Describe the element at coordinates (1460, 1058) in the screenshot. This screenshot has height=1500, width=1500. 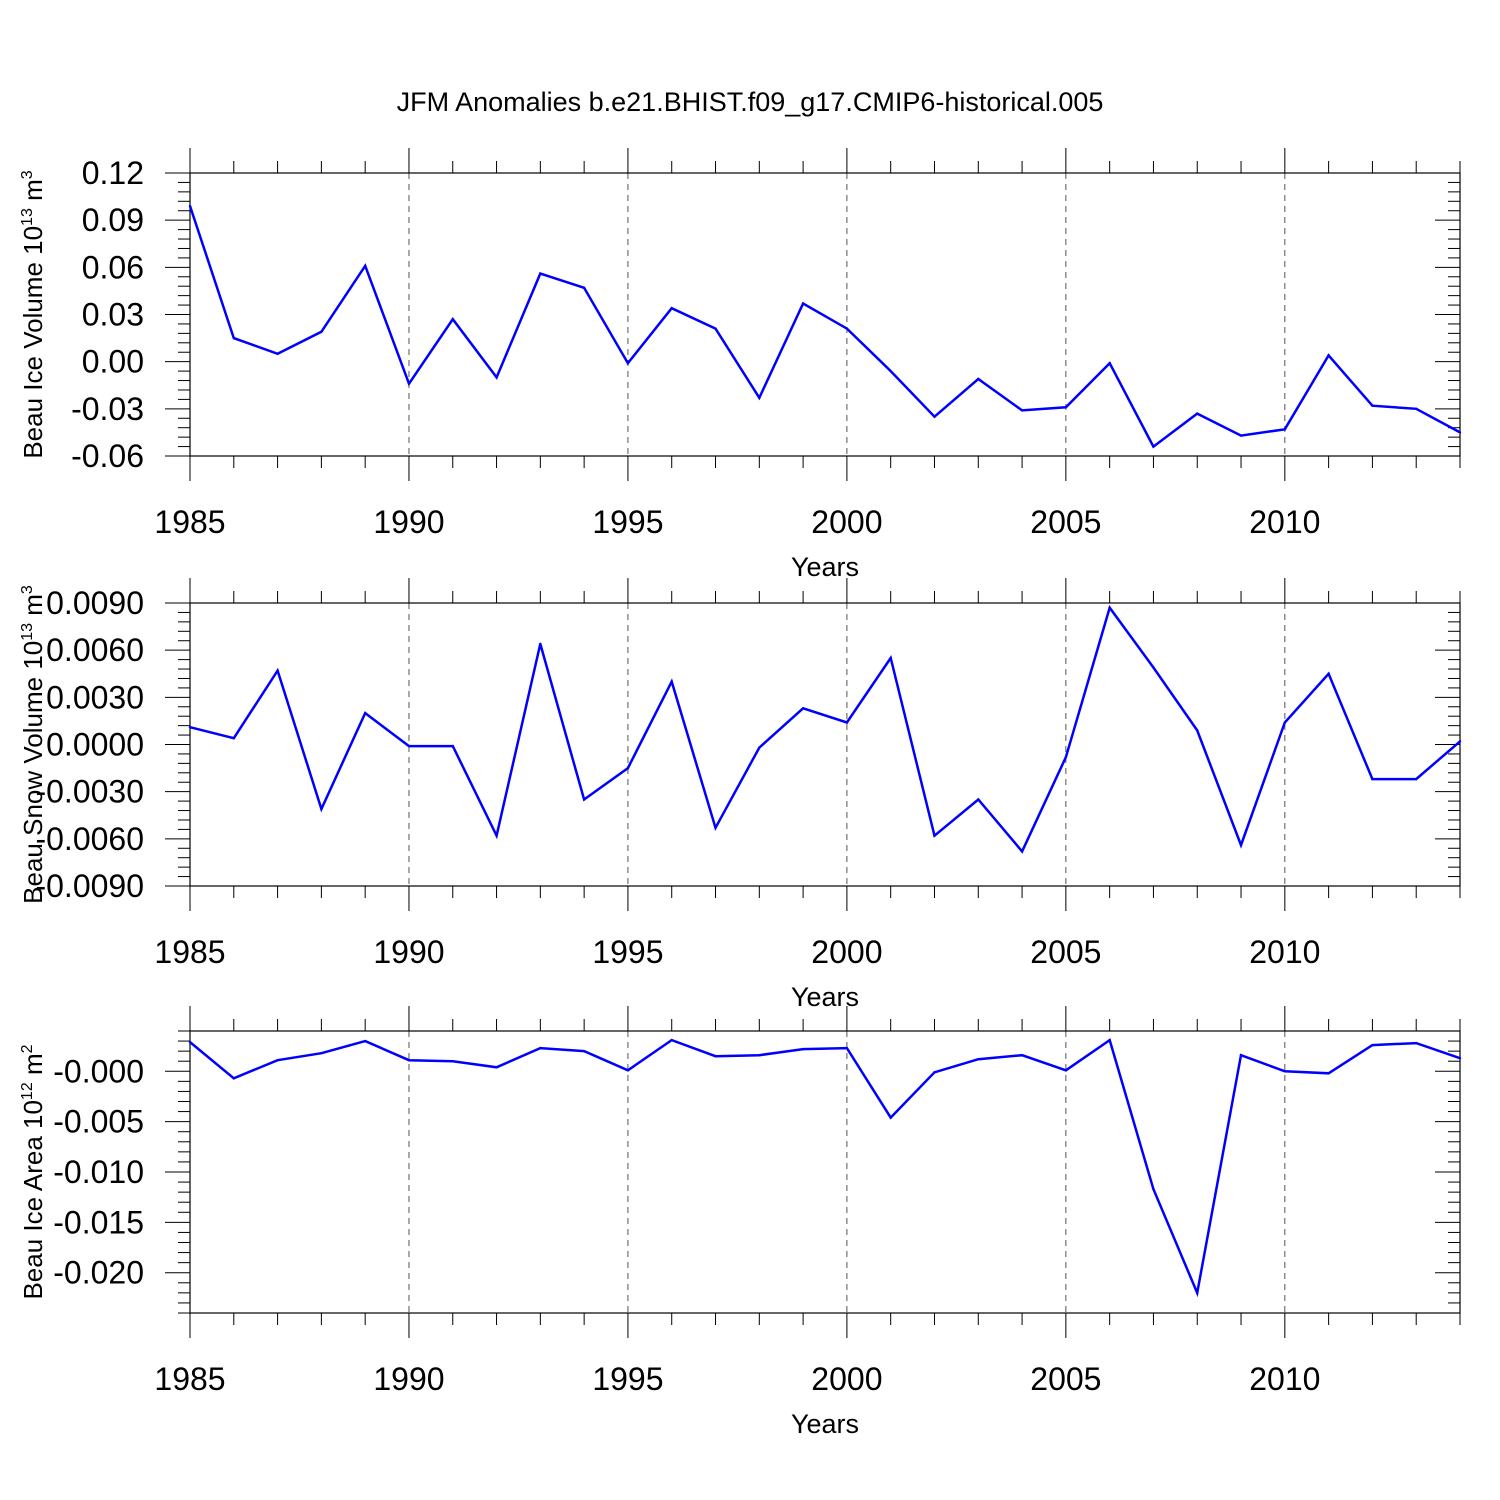
I see `panel-3-data-point-2014` at that location.